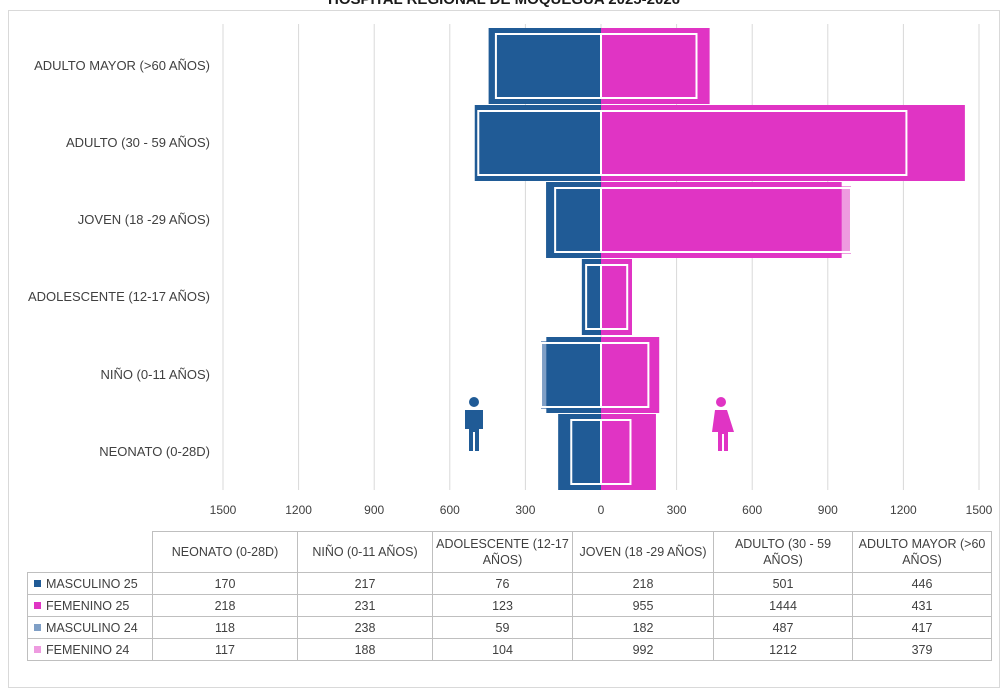 The width and height of the screenshot is (1008, 693). What do you see at coordinates (502, 627) in the screenshot?
I see `table-cell: 59` at bounding box center [502, 627].